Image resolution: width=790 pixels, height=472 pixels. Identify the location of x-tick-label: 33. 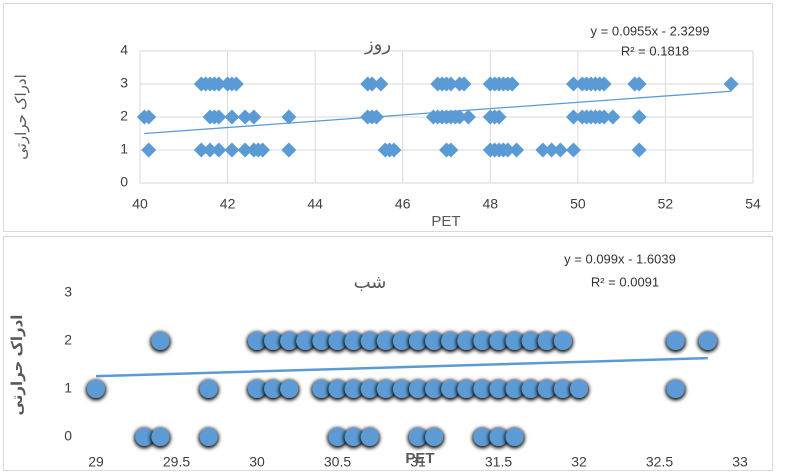
(740, 462).